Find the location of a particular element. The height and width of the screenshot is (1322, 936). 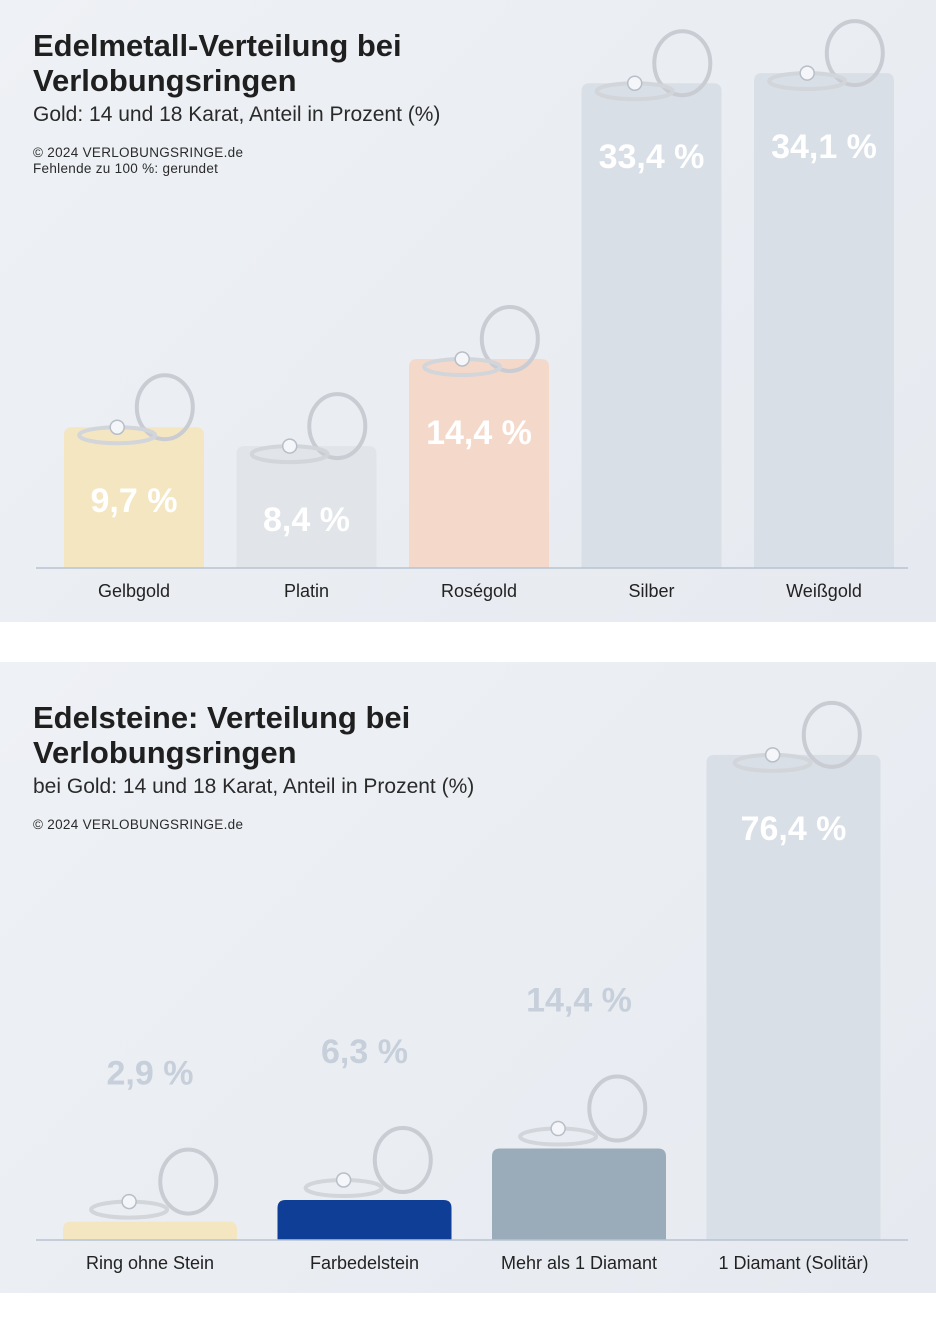

value-label: 34,1 % is located at coordinates (824, 147).